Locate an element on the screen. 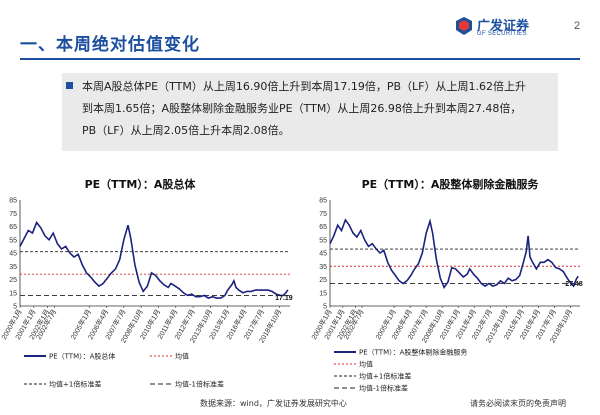  chart-2-end-label: 27.48 is located at coordinates (574, 284).